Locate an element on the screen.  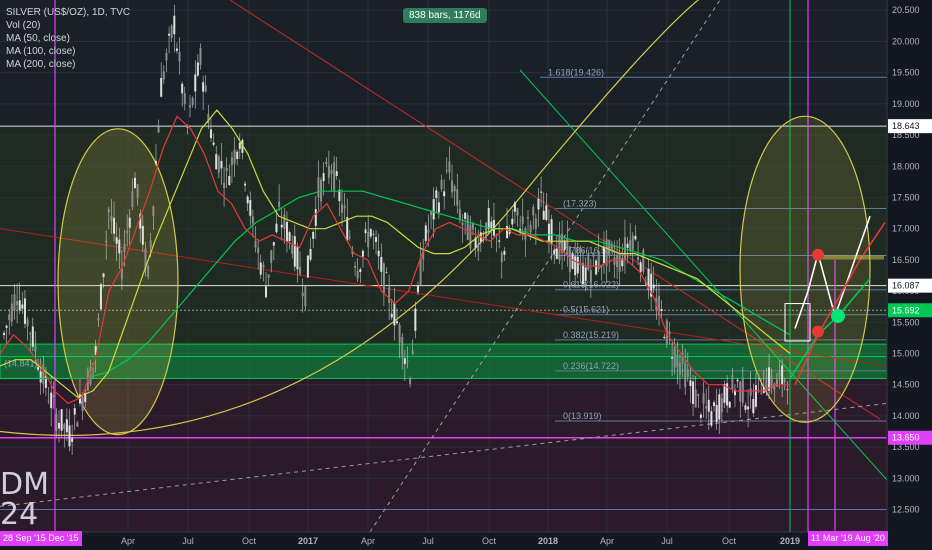
legend-symbol: SILVER (US$/OZ), 1D, TVC is located at coordinates (68, 12).